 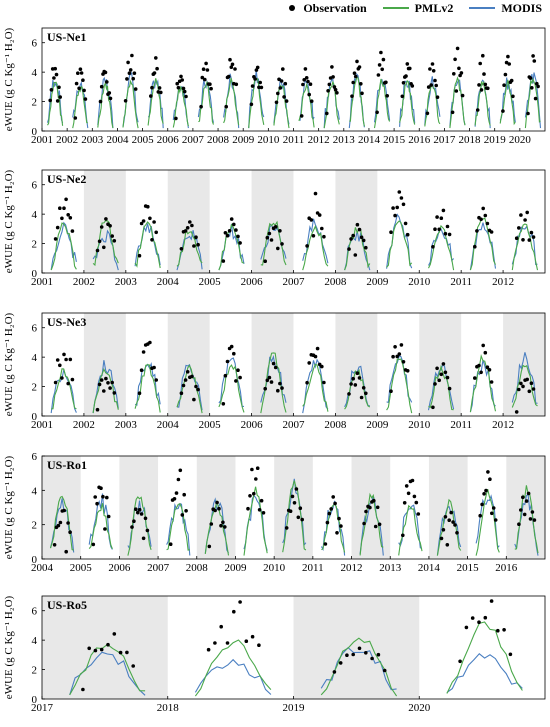 I want to click on x-tick-label: 2001, so click(x=42, y=282).